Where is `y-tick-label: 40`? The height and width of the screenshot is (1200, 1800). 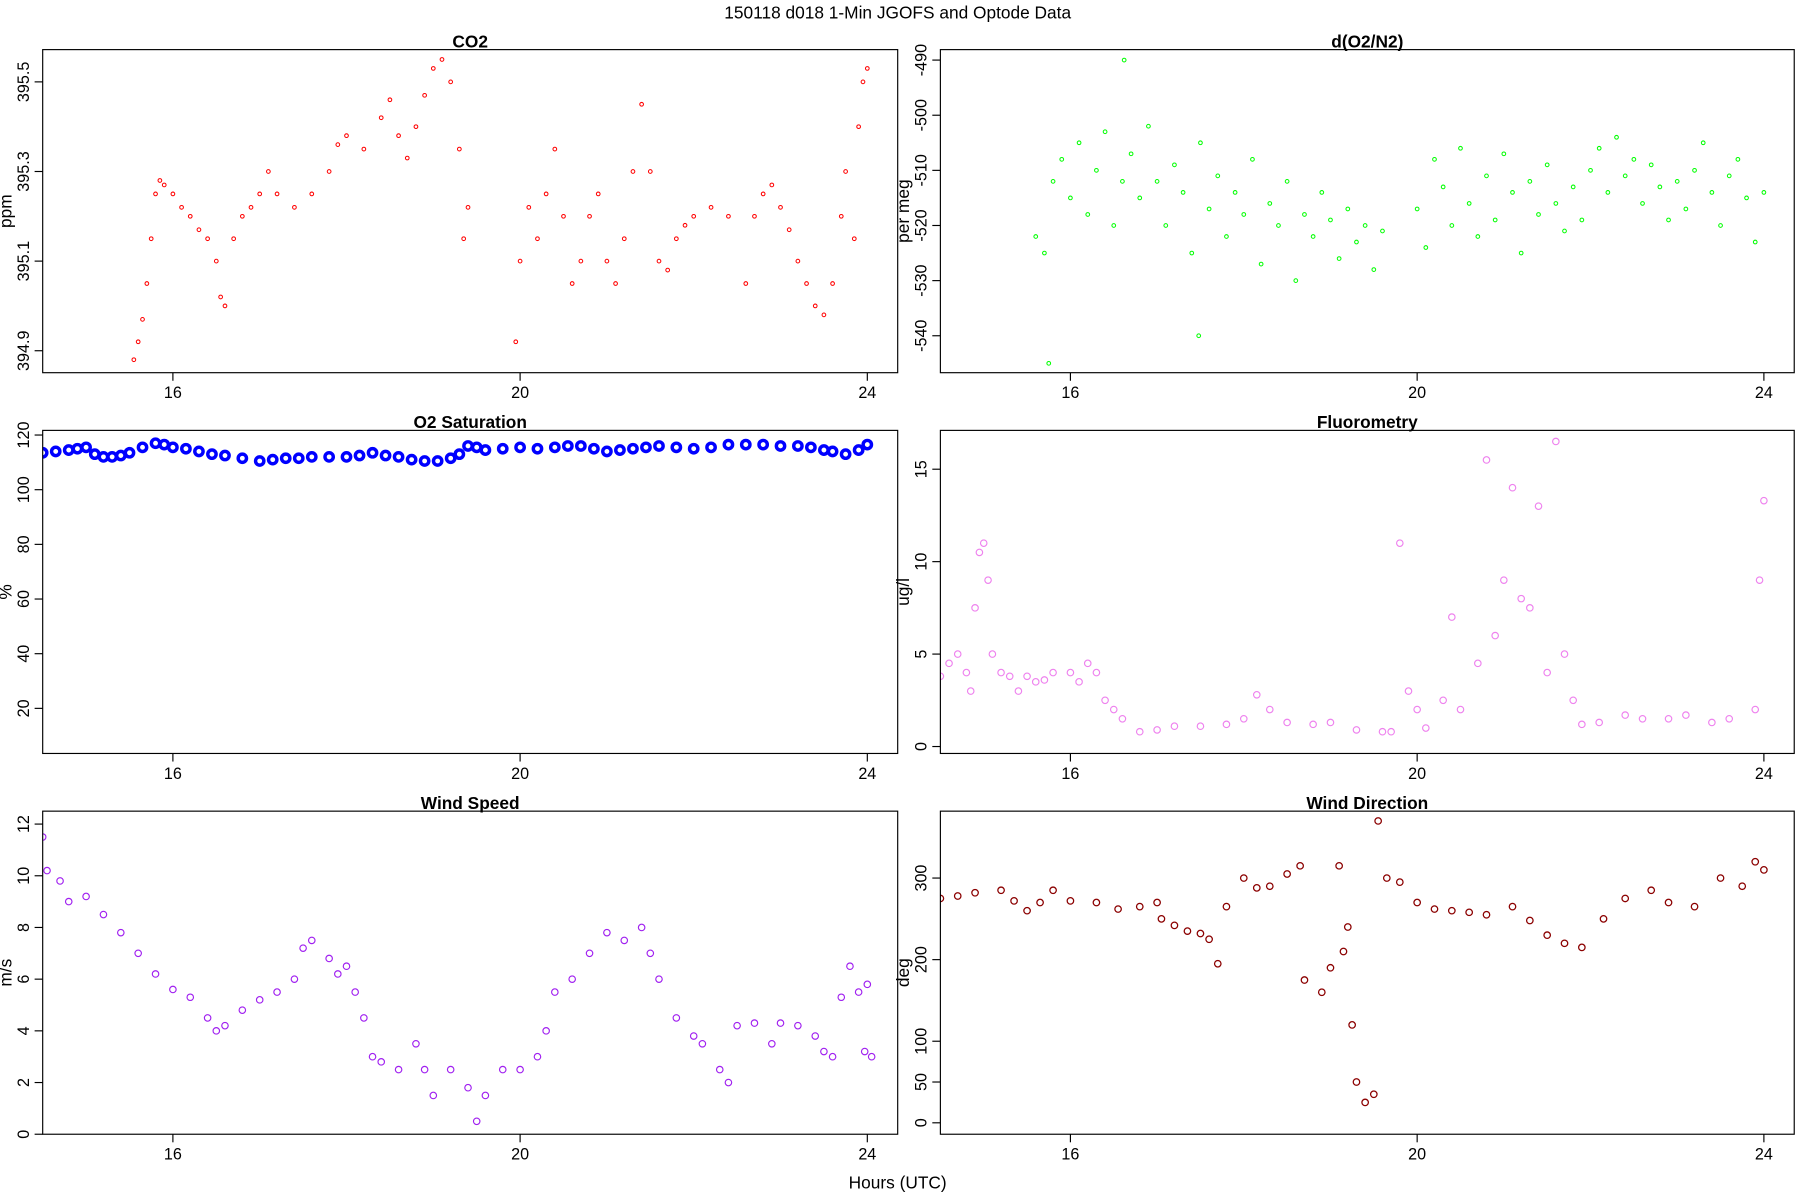
y-tick-label: 40 is located at coordinates (24, 654).